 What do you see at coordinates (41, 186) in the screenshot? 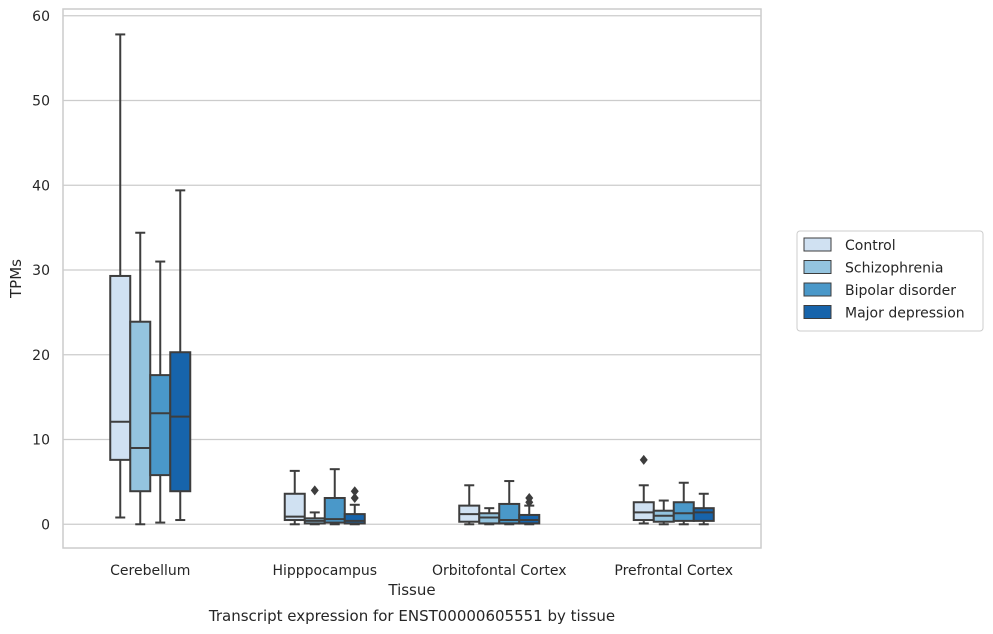
I see `y-tick-label: 40` at bounding box center [41, 186].